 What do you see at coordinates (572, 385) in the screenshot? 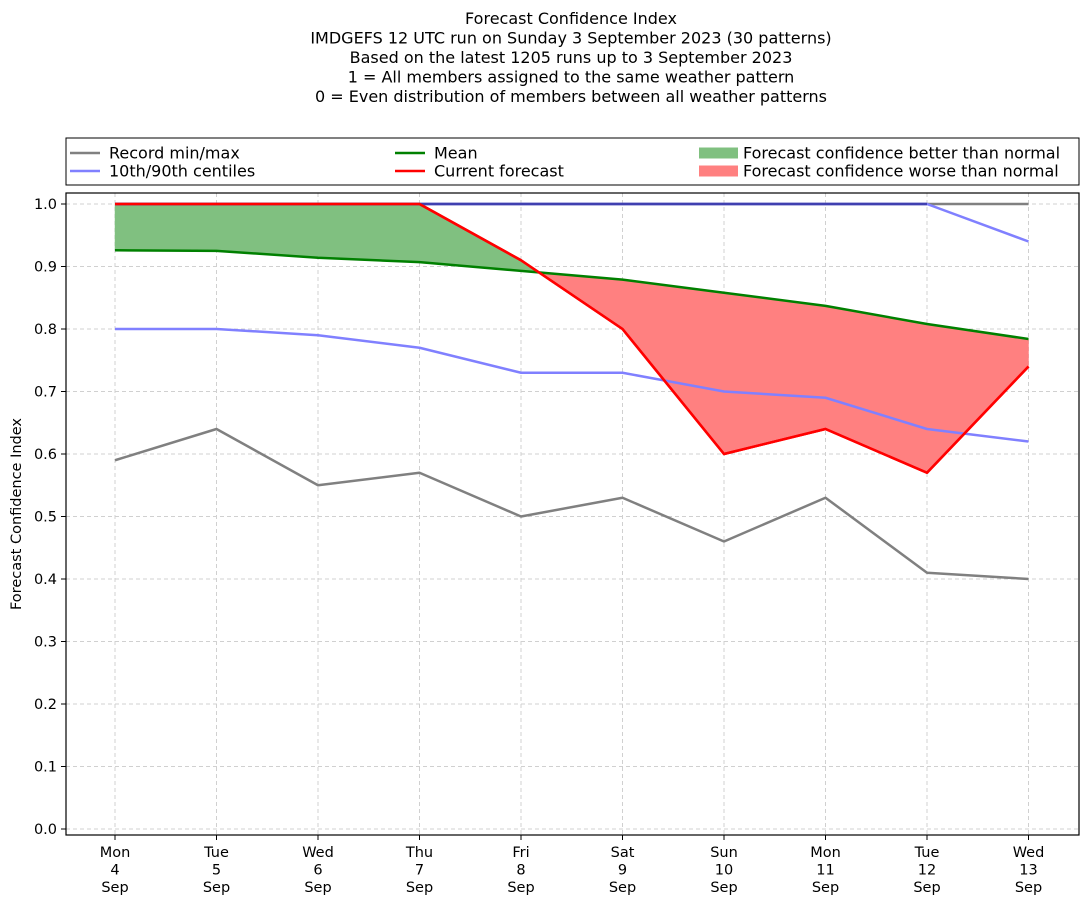
I see `series-line-10th-centile` at bounding box center [572, 385].